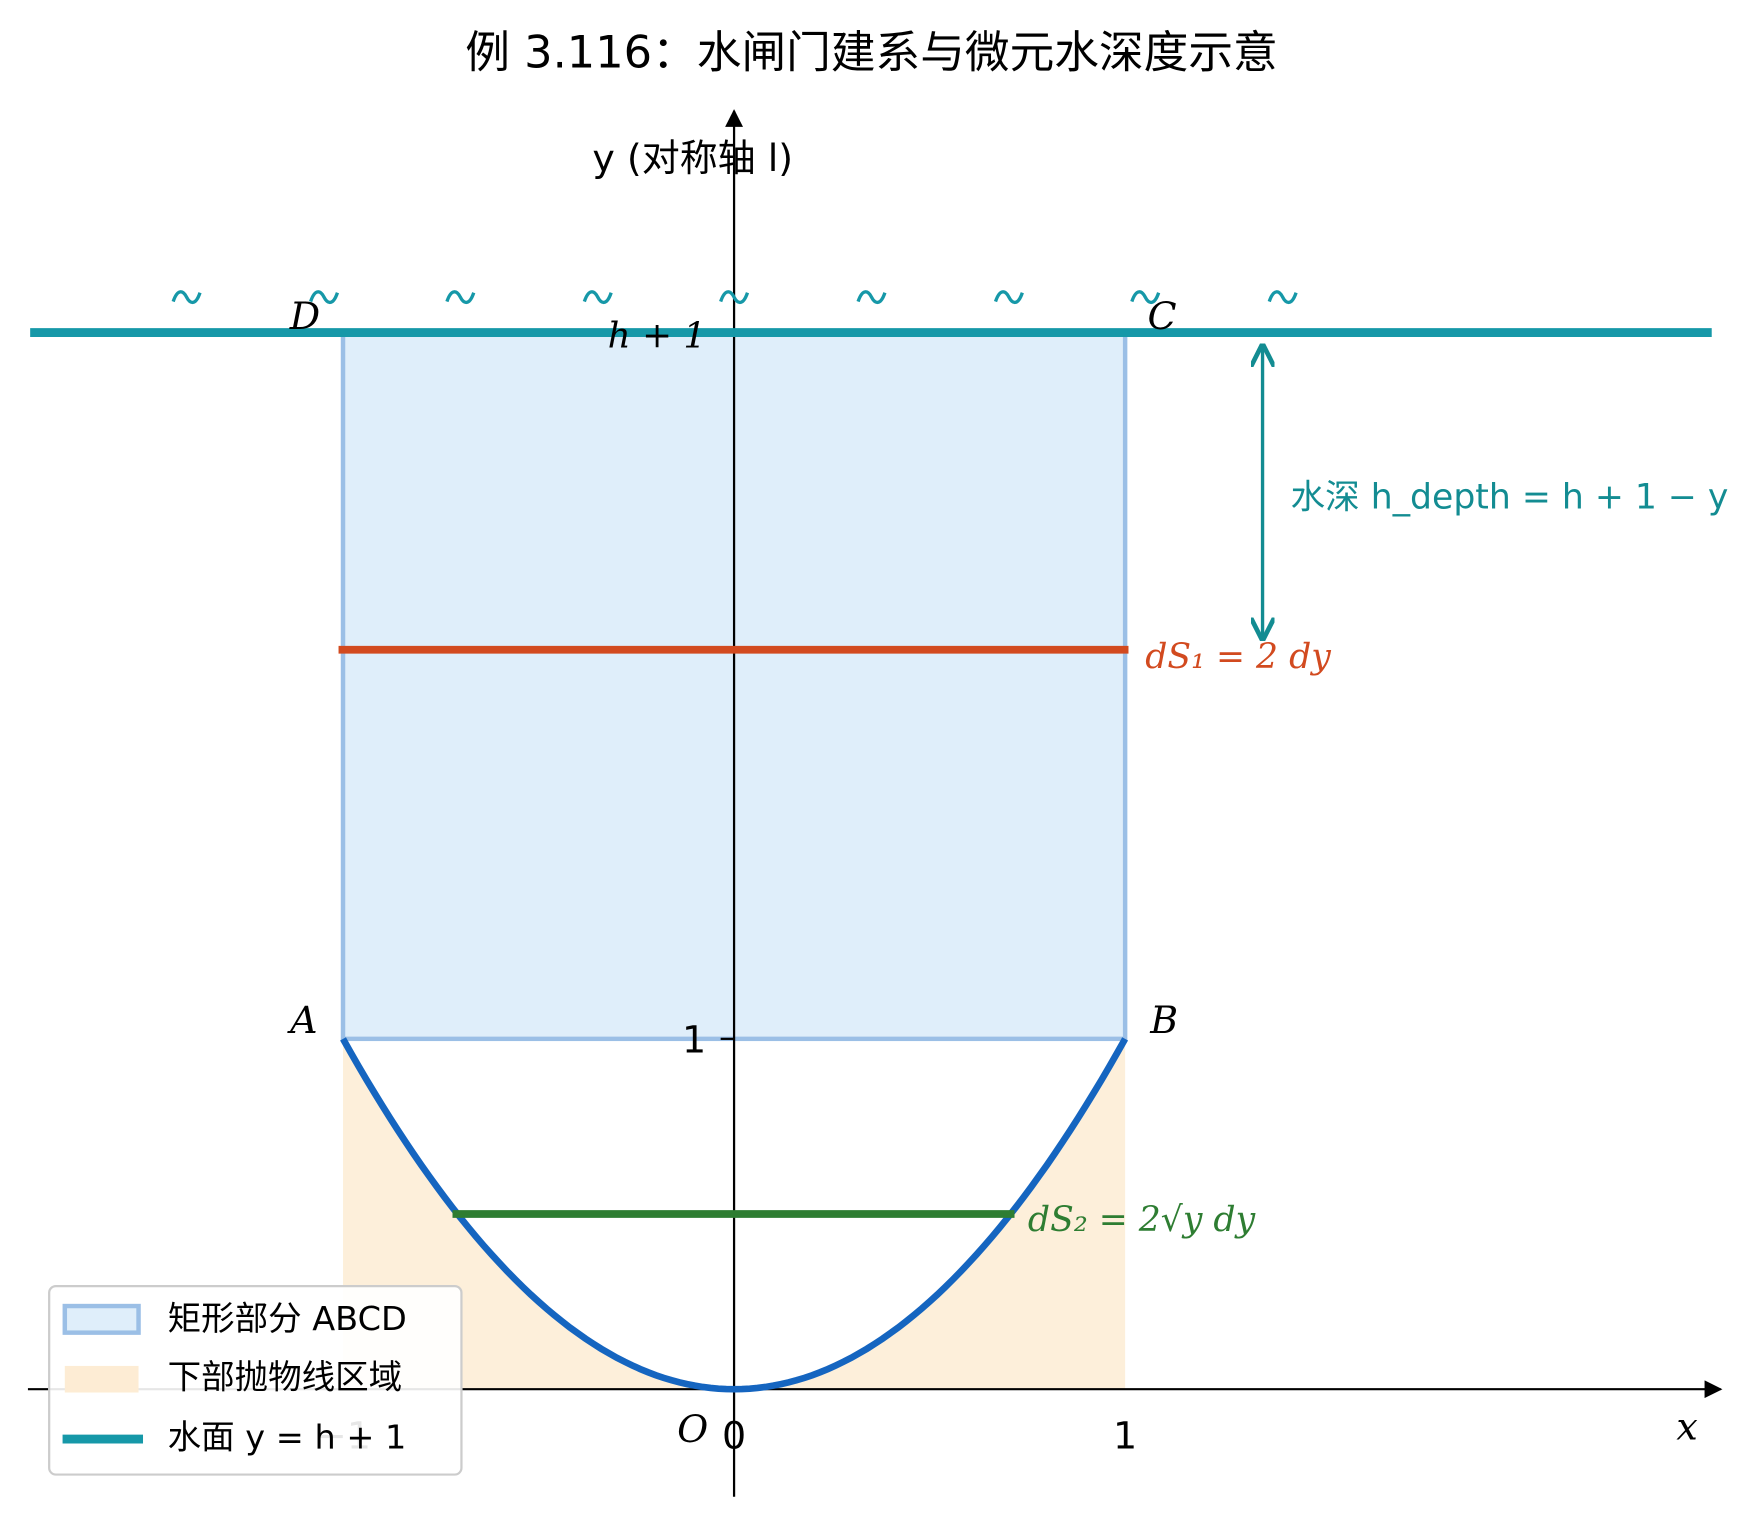 The width and height of the screenshot is (1743, 1530). I want to click on y-tick-label: 1, so click(694, 1040).